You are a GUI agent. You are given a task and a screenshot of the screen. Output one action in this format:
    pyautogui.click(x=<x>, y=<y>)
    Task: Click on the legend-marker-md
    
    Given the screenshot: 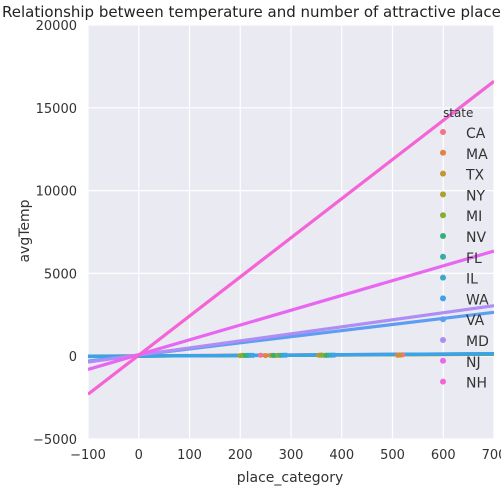 What is the action you would take?
    pyautogui.click(x=443, y=340)
    